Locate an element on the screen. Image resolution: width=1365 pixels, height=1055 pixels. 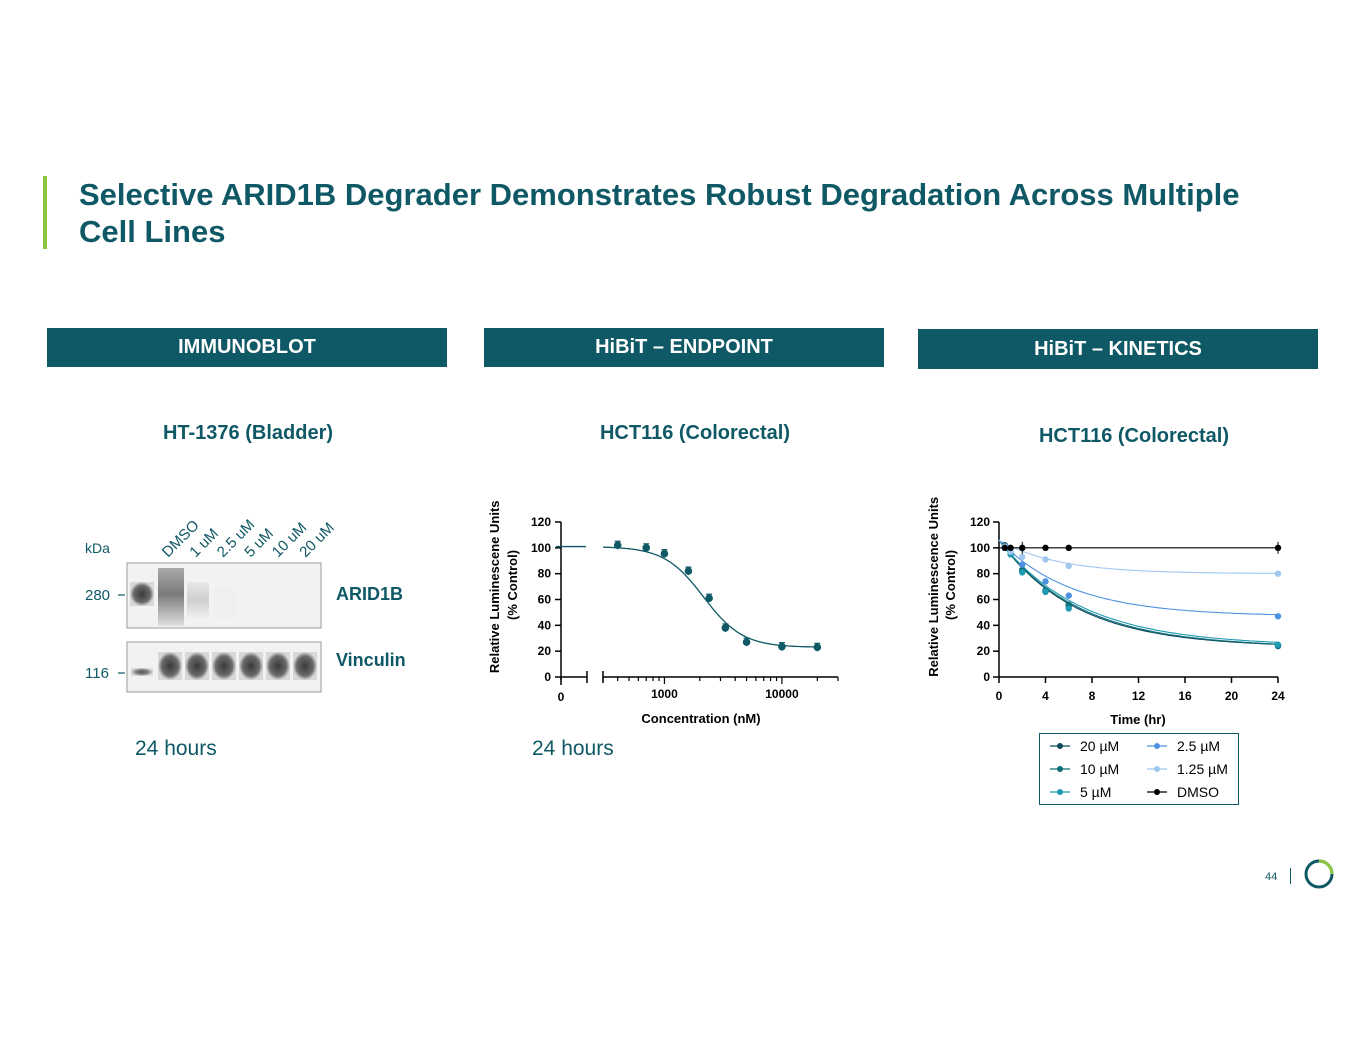
endpoint-y-axis-label: Relative Luminescene Units (% Control) is located at coordinates (503, 585).